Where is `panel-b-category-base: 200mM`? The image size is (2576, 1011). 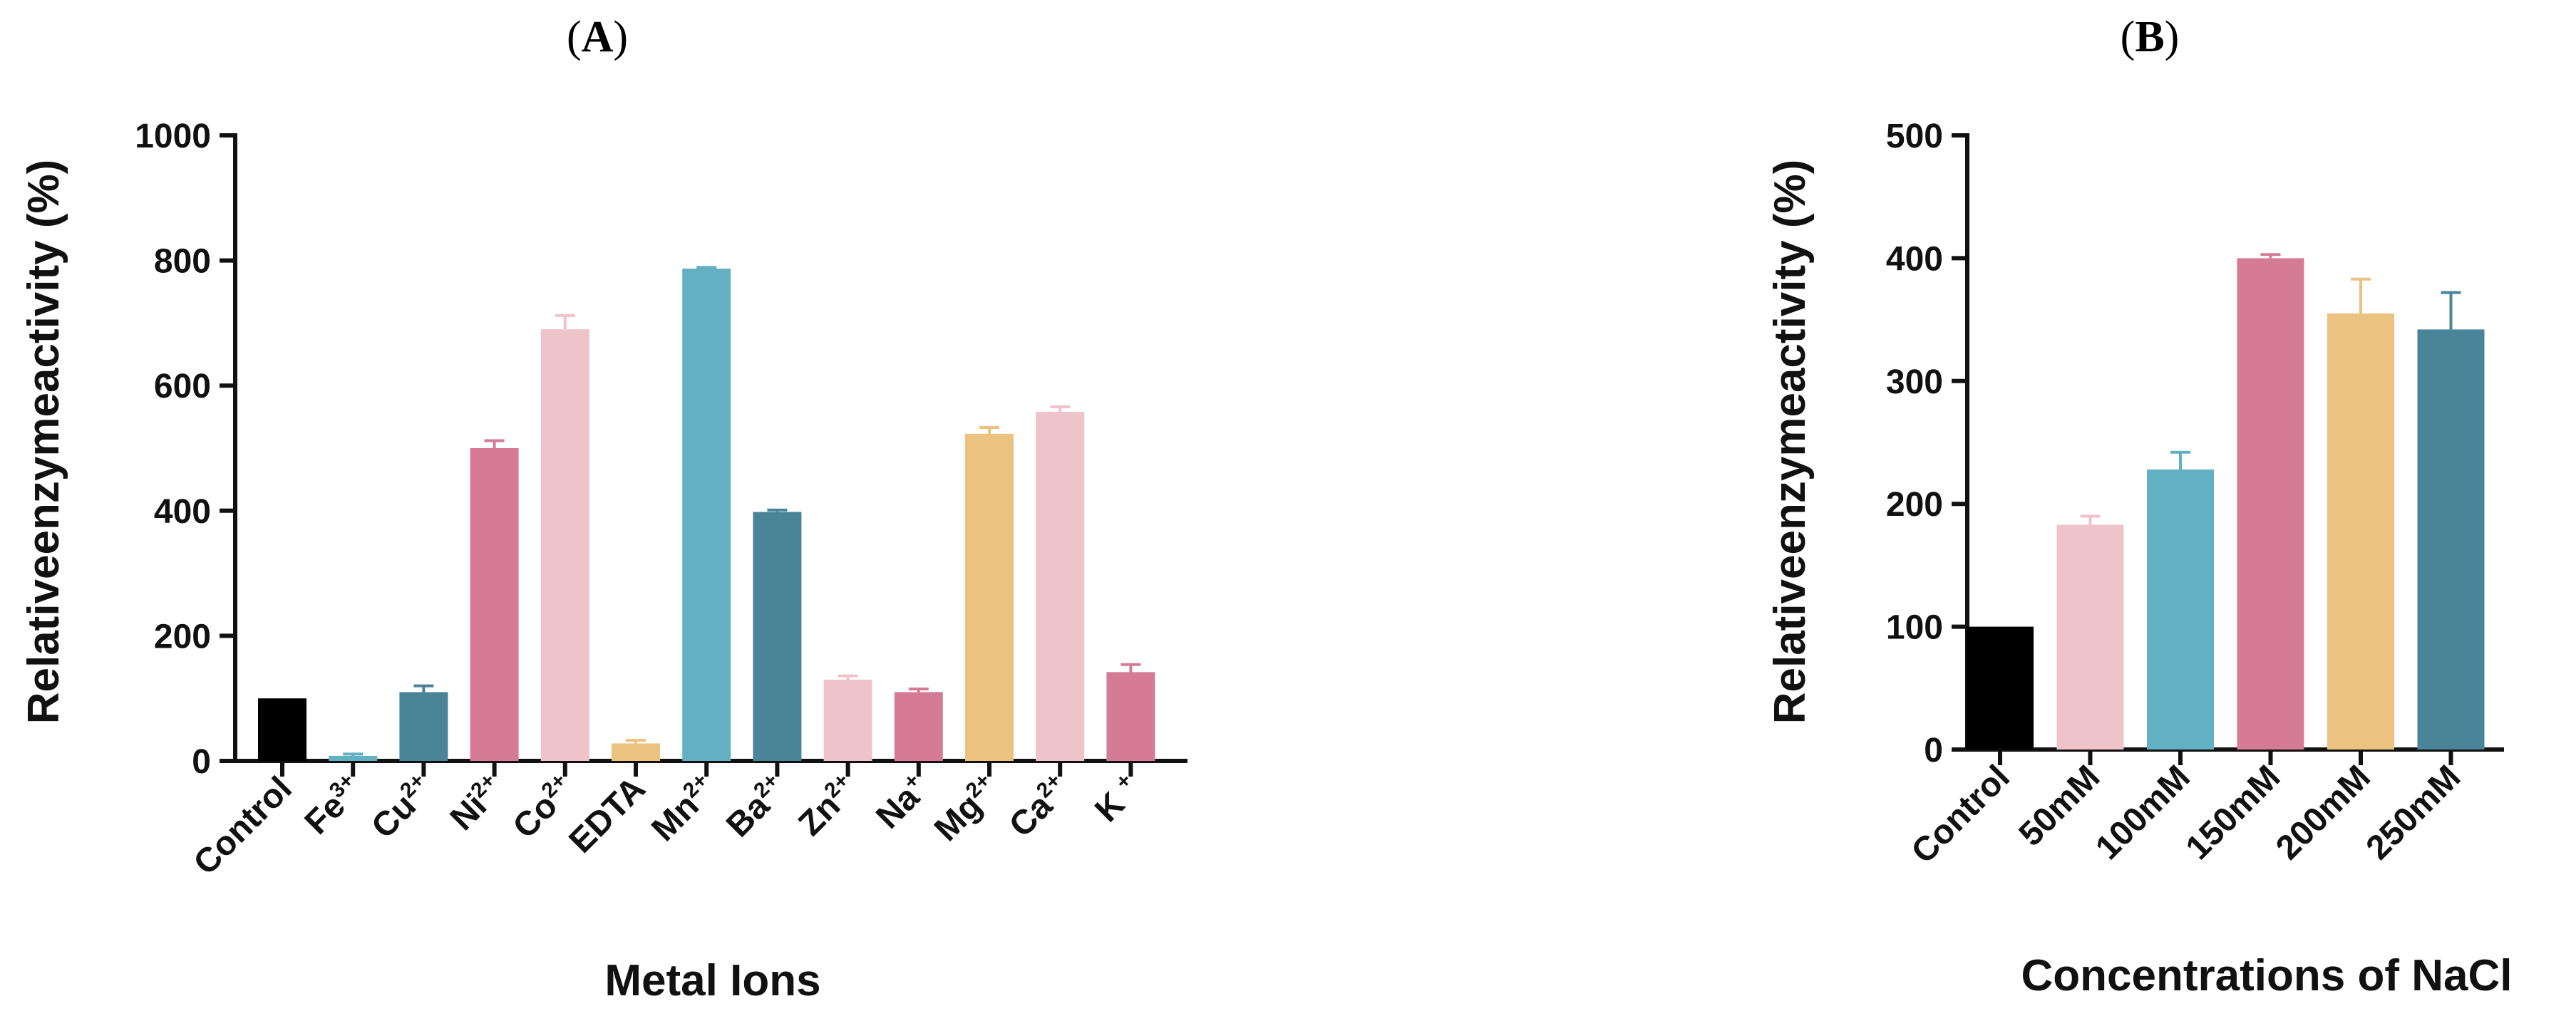 panel-b-category-base: 200mM is located at coordinates (2323, 812).